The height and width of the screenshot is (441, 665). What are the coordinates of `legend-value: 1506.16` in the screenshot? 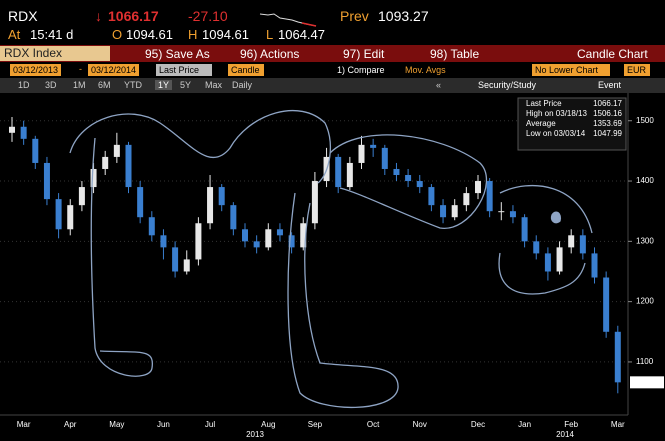 It's located at (607, 113).